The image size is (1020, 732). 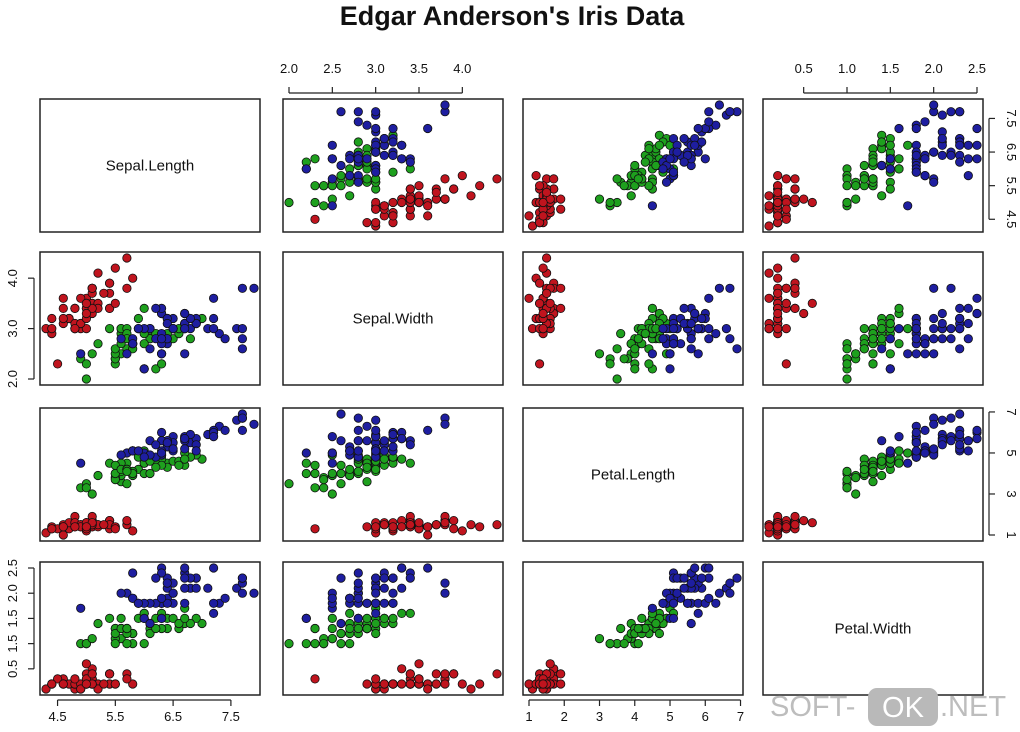 What do you see at coordinates (873, 474) in the screenshot?
I see `panel-r2-c3` at bounding box center [873, 474].